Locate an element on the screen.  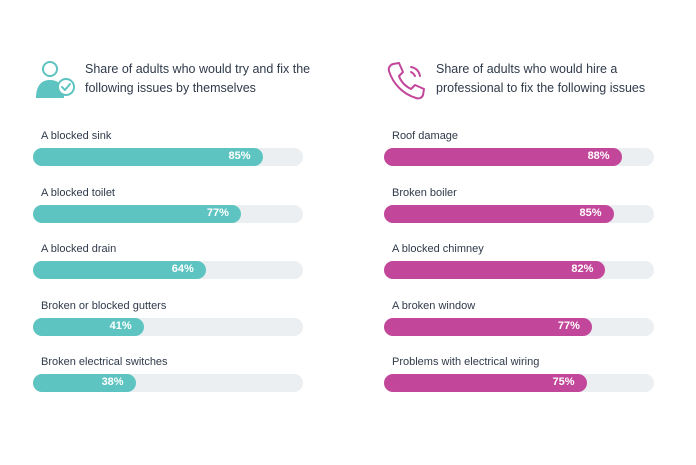
person-check-icon is located at coordinates (55, 79).